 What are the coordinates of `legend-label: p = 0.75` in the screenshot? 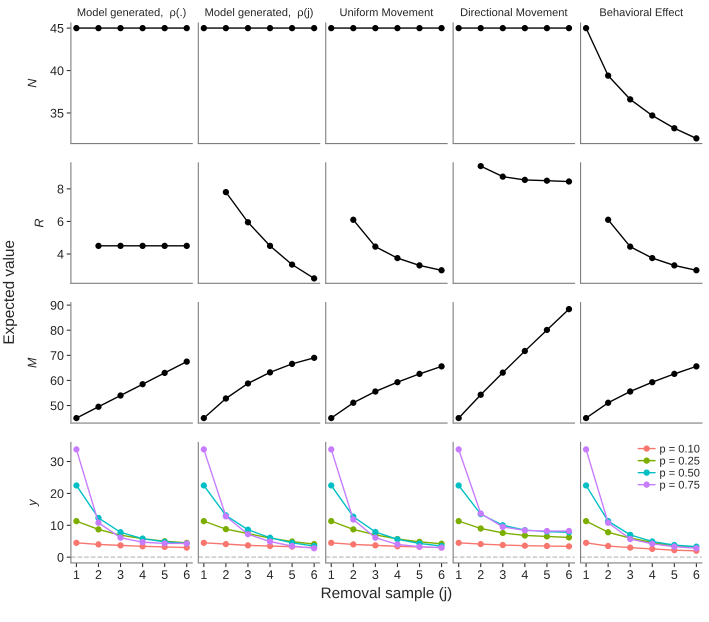 It's located at (680, 485).